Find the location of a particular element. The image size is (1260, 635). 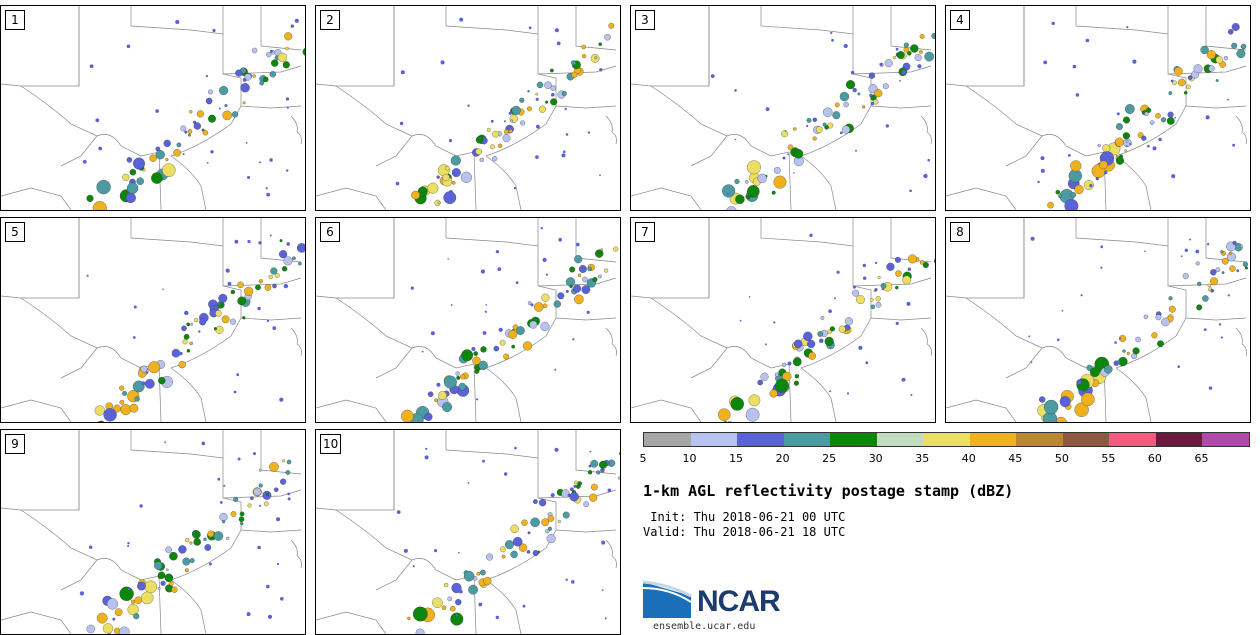

ensemble-member-panel: 4 is located at coordinates (1098, 108).